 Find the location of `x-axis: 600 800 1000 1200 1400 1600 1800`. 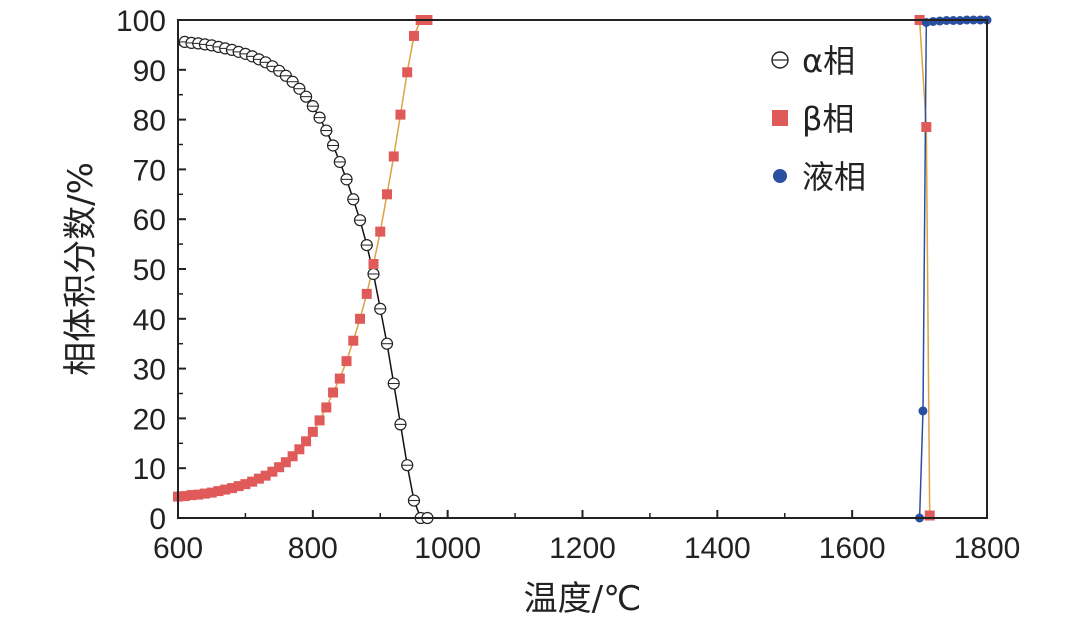

x-axis: 600 800 1000 1200 1400 1600 1800 is located at coordinates (586, 537).